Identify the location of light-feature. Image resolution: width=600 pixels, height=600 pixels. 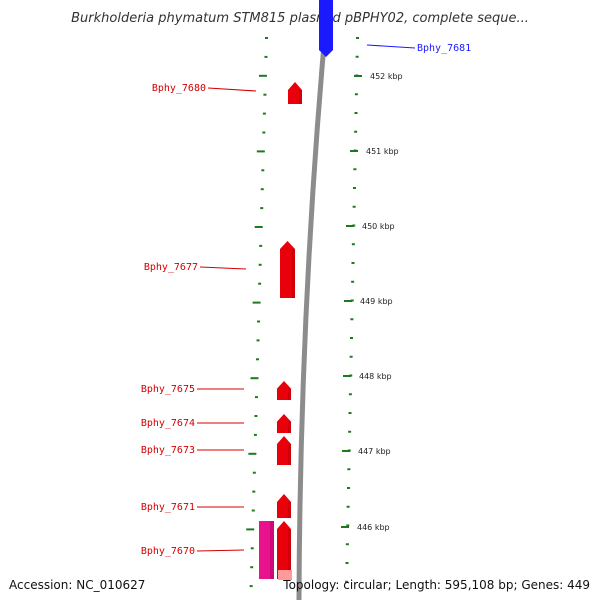
(285, 575).